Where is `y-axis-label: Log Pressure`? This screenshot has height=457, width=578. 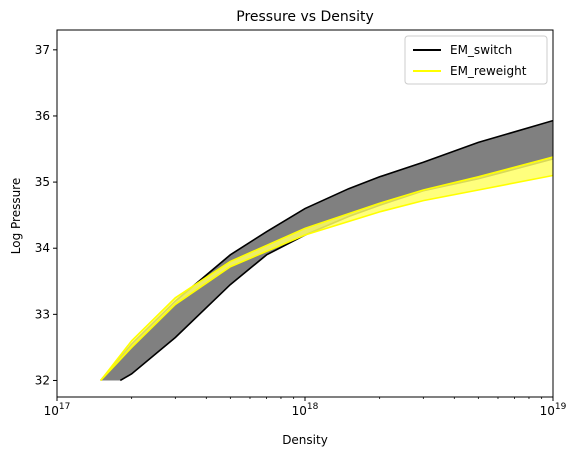
y-axis-label: Log Pressure is located at coordinates (16, 216).